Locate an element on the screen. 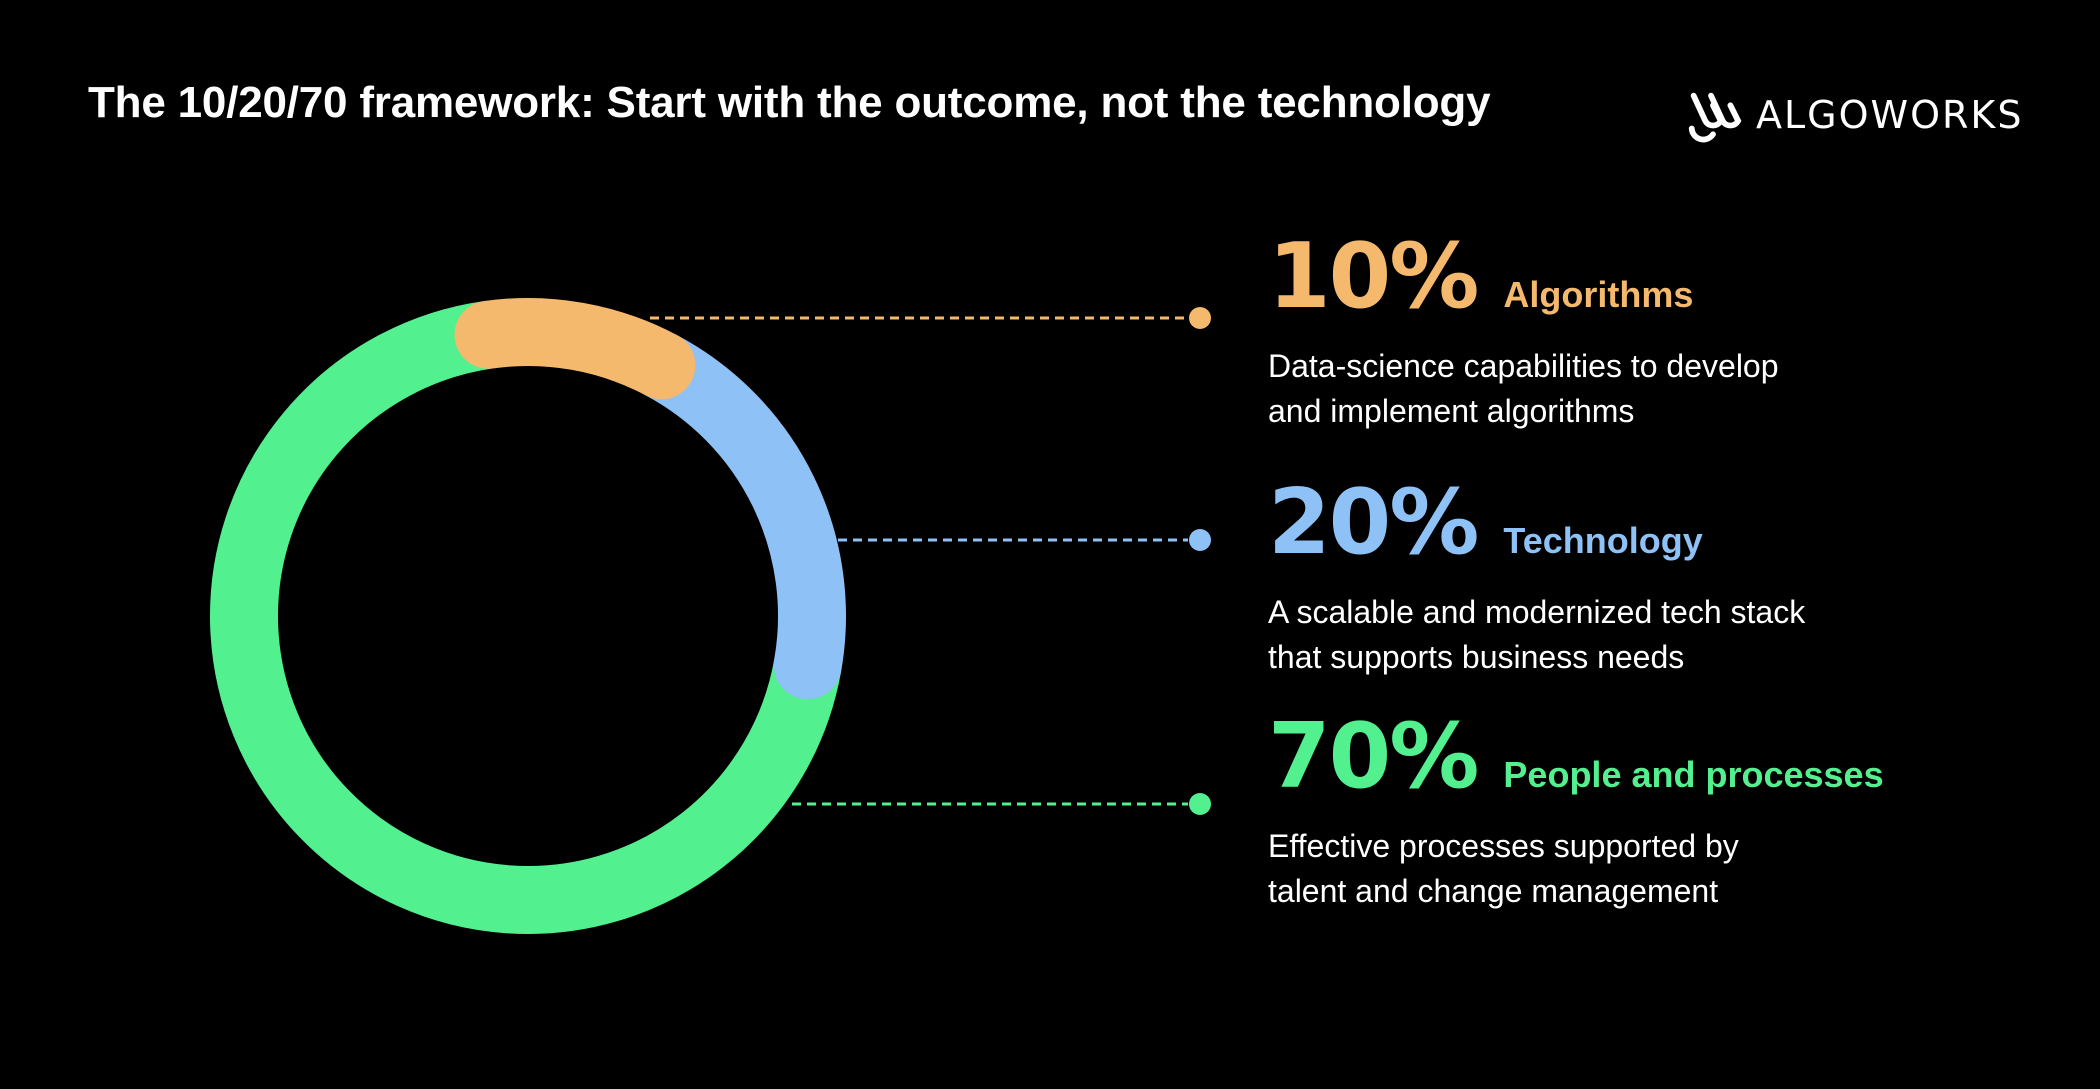 Image resolution: width=2100 pixels, height=1089 pixels. algoworks-logo-icon is located at coordinates (1715, 117).